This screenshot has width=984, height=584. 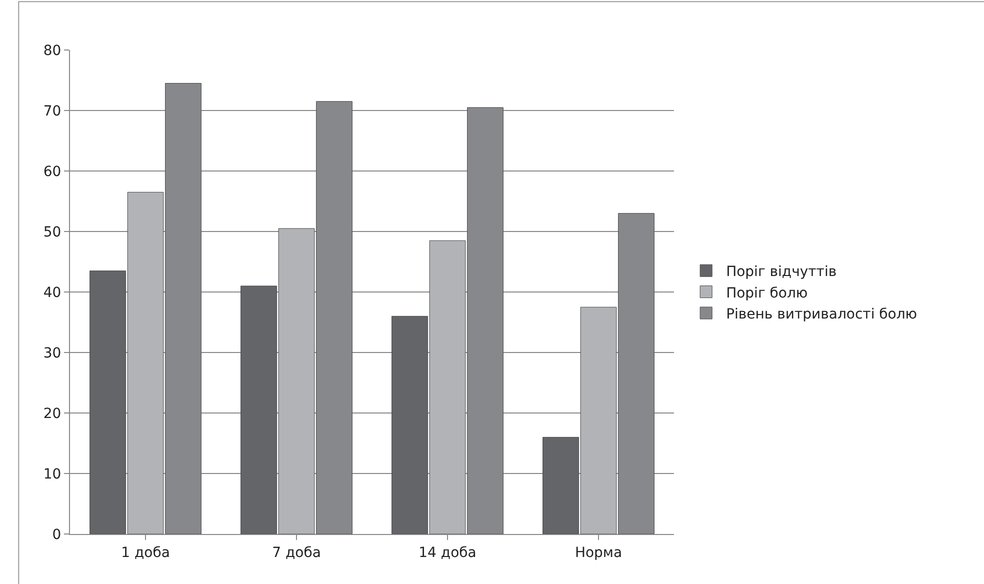 I want to click on x-tick-label: 14 доба, so click(x=447, y=552).